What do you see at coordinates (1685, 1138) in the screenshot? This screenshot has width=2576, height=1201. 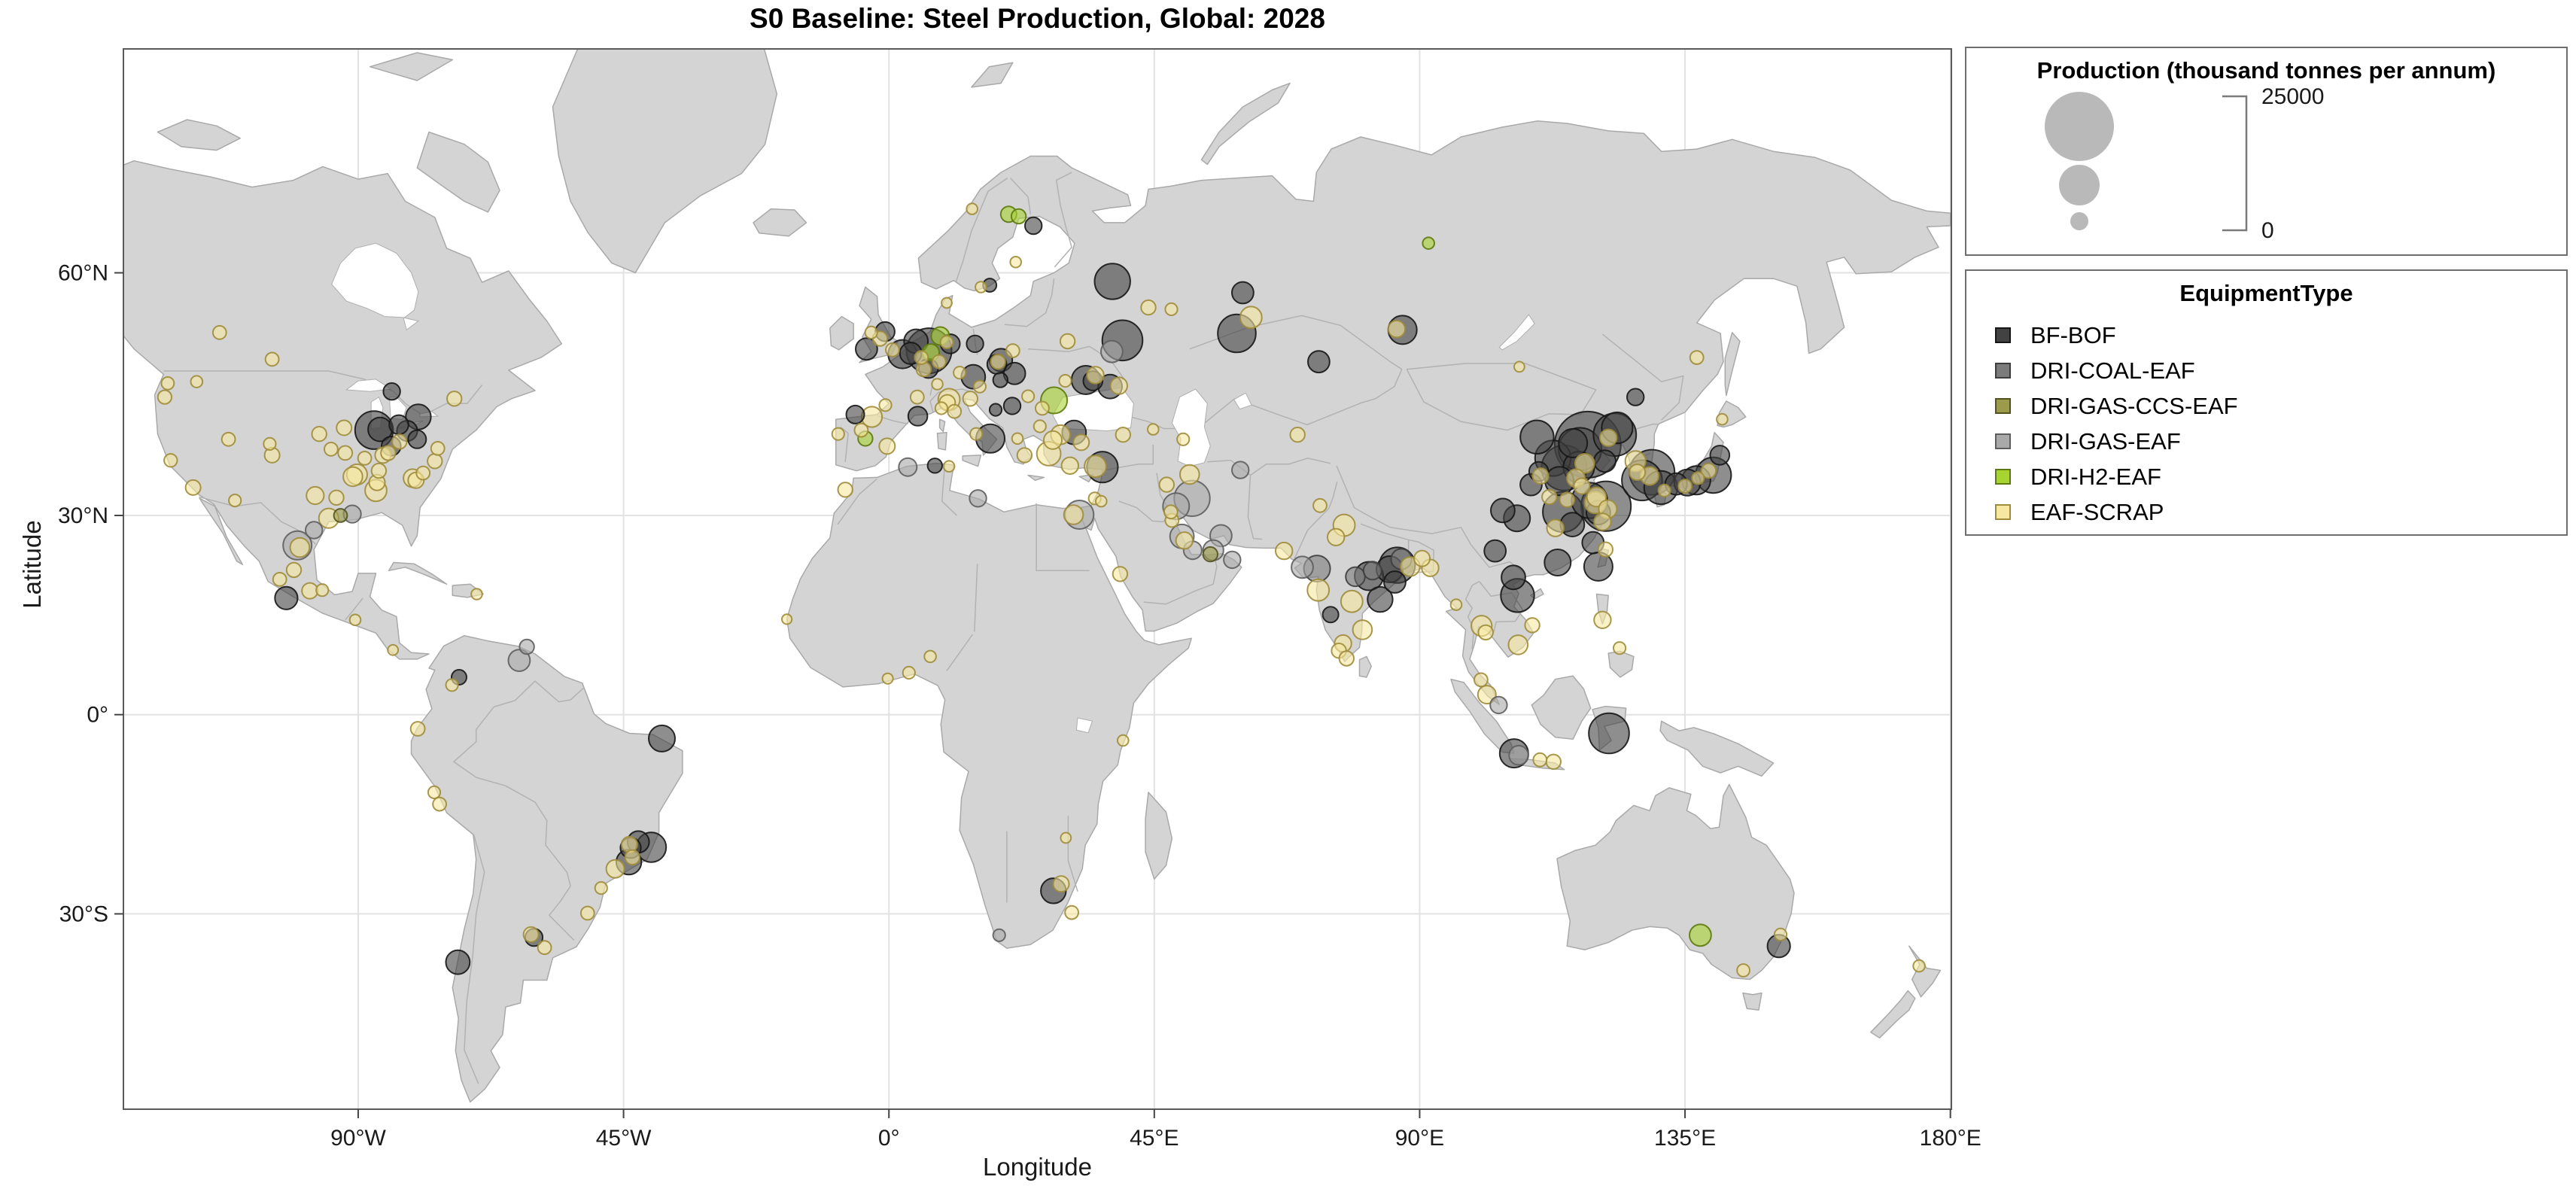 I see `x-tick-label: 135°E` at bounding box center [1685, 1138].